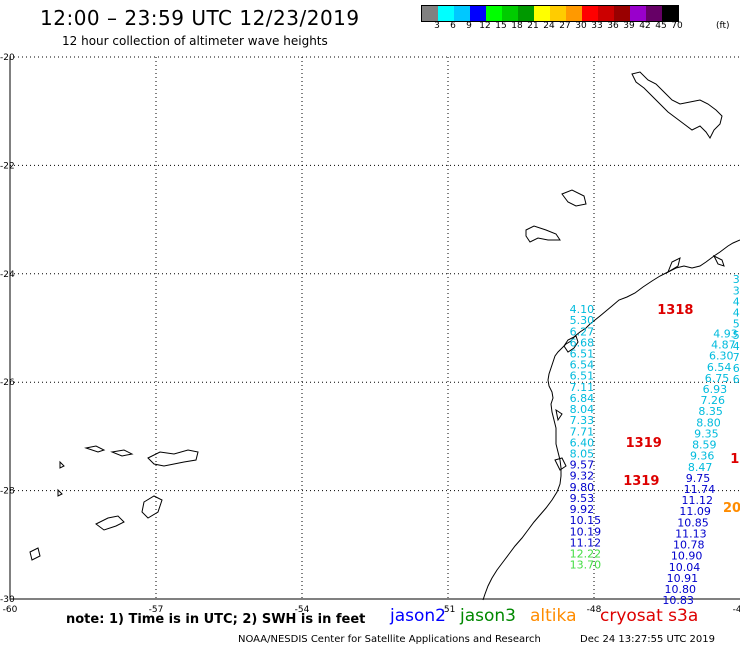 Image resolution: width=740 pixels, height=650 pixels. I want to click on wave-height-value: 6.4, so click(736, 368).